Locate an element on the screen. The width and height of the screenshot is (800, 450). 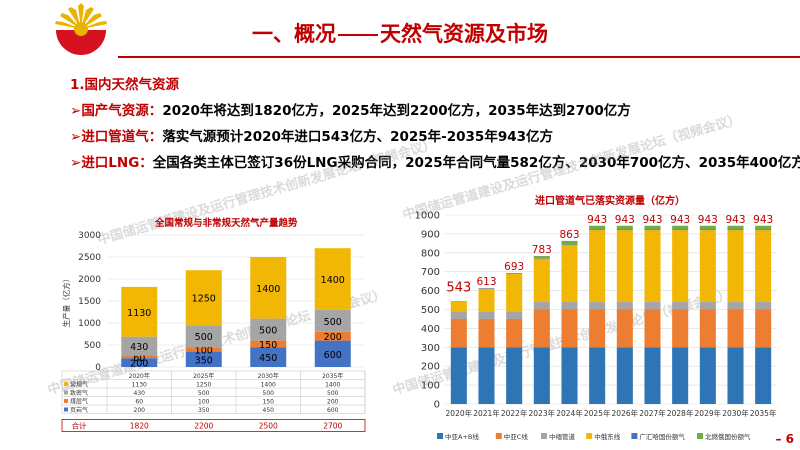
y-axis-label: 生产量（亿方） is located at coordinates (66, 301).